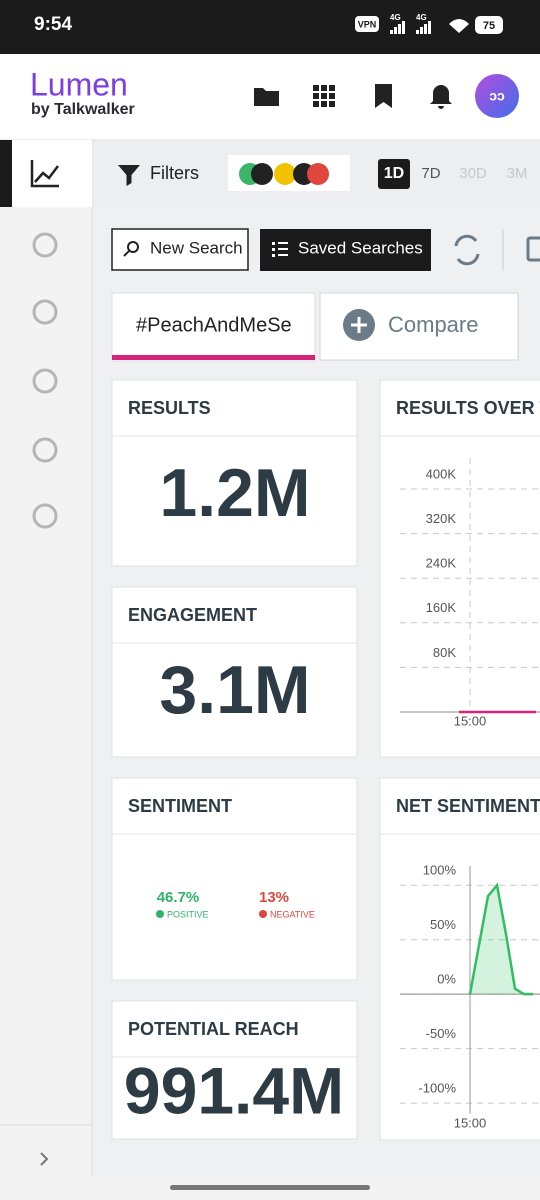 This screenshot has width=540, height=1200. I want to click on y-tick-label: 80K, so click(444, 652).